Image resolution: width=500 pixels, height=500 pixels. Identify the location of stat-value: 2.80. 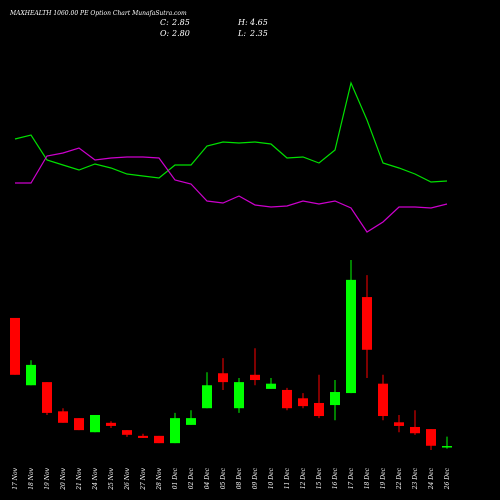
(180, 33).